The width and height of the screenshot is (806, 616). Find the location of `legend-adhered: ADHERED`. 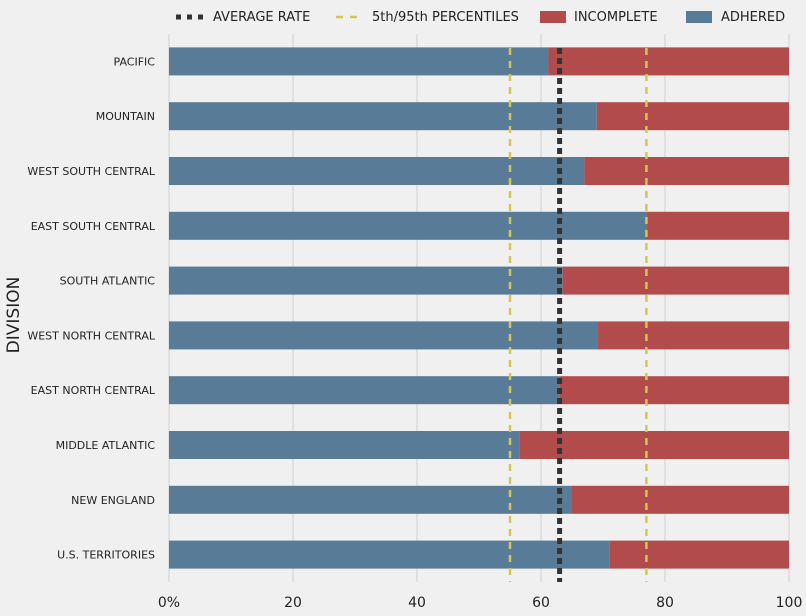

legend-adhered: ADHERED is located at coordinates (735, 17).